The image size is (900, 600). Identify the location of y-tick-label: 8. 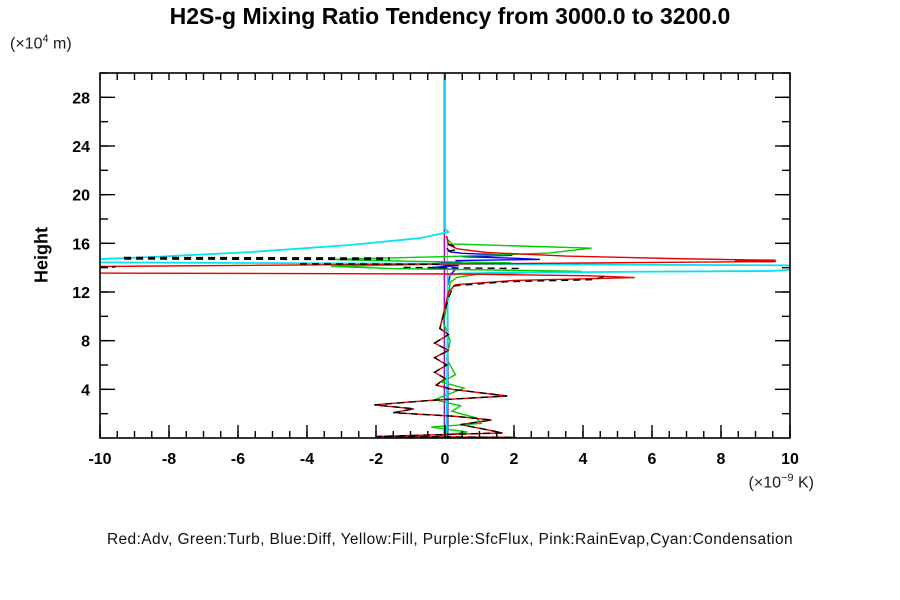
(85, 342).